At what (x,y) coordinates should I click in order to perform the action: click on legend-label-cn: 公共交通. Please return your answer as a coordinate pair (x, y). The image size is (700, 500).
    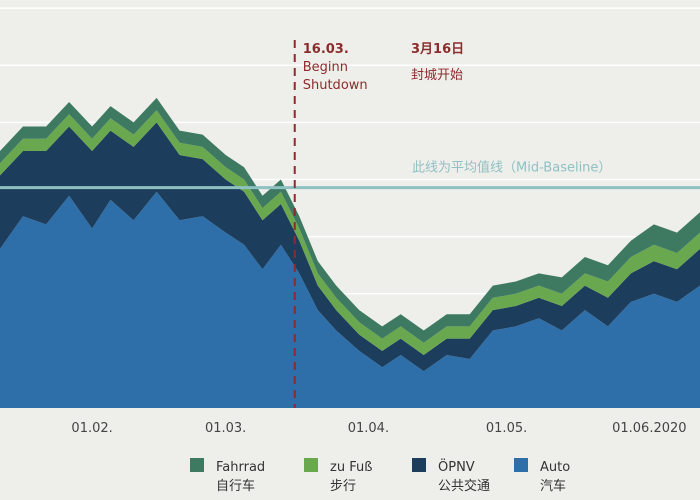
    Looking at the image, I should click on (464, 486).